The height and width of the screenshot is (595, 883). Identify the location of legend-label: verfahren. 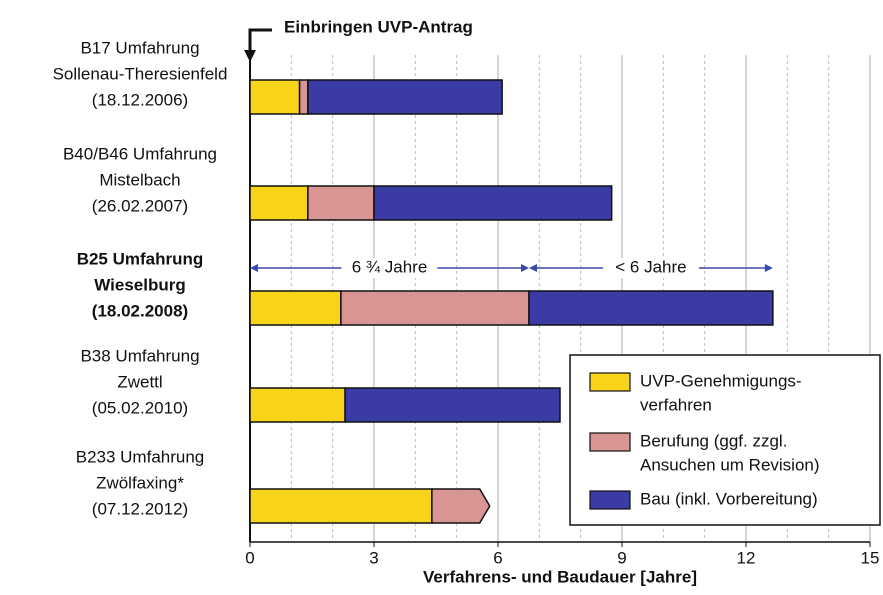
(676, 404).